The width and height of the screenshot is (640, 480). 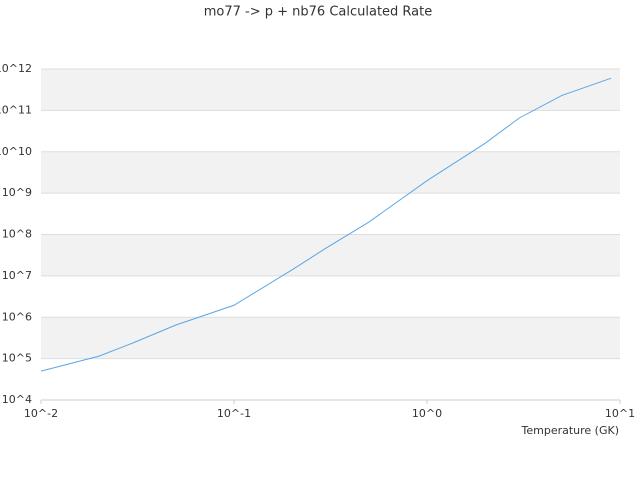 I want to click on x-tick-label: 10^0, so click(x=427, y=413).